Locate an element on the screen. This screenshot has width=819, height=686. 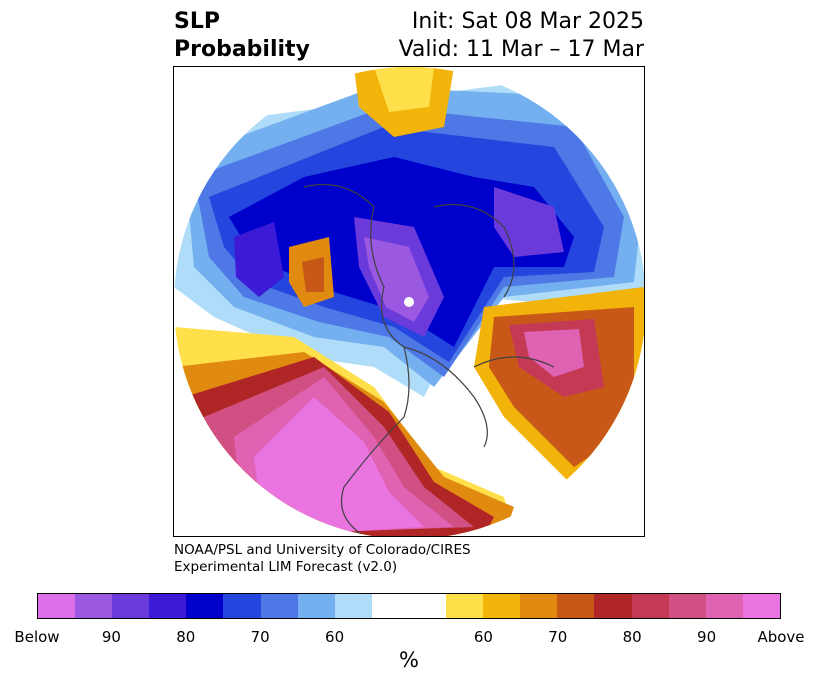
colorbar-unit: % is located at coordinates (409, 660).